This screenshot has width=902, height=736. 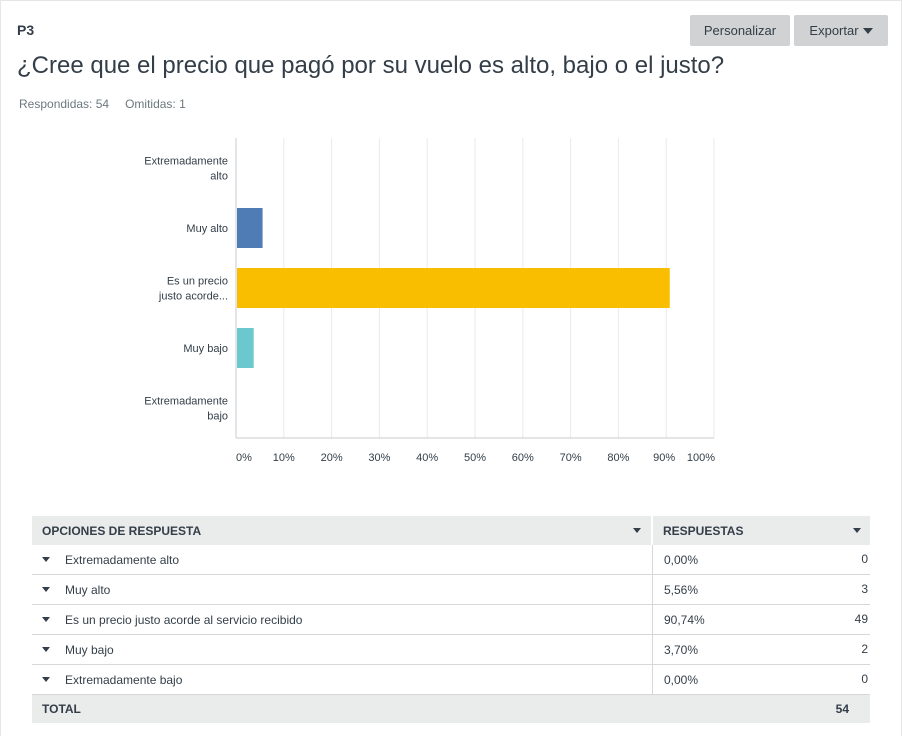 What do you see at coordinates (475, 458) in the screenshot?
I see `x-tick-label: 50%` at bounding box center [475, 458].